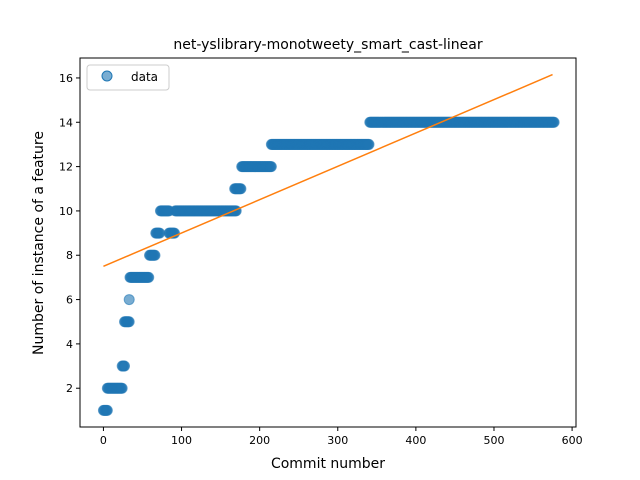 Image resolution: width=640 pixels, height=480 pixels. Describe the element at coordinates (415, 440) in the screenshot. I see `x-tick-label: 400` at that location.